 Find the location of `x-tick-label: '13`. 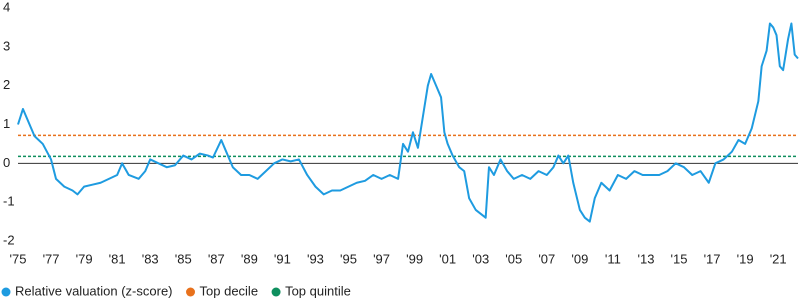

x-tick-label: '13 is located at coordinates (645, 258).